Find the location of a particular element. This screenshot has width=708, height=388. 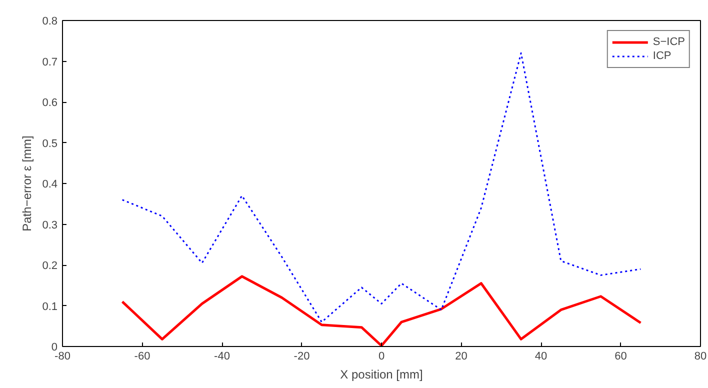

y-tick-label: 0.8 is located at coordinates (50, 22).